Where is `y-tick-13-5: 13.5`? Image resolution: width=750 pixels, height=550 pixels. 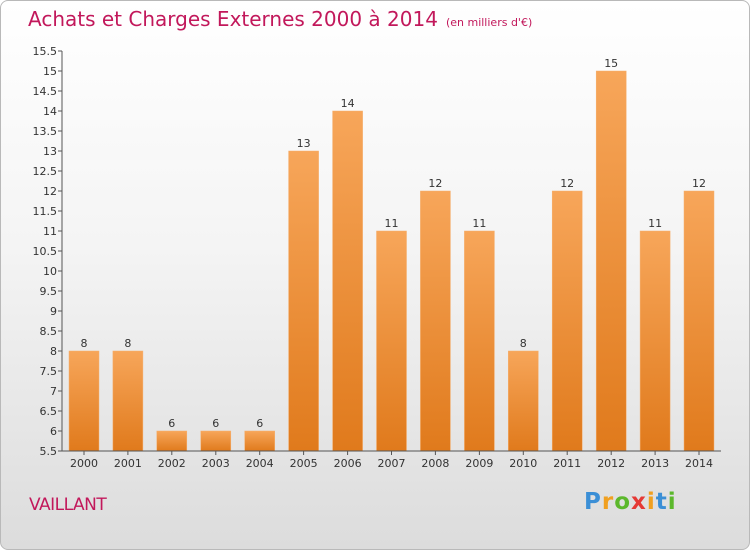 y-tick-13-5: 13.5 is located at coordinates (45, 131).